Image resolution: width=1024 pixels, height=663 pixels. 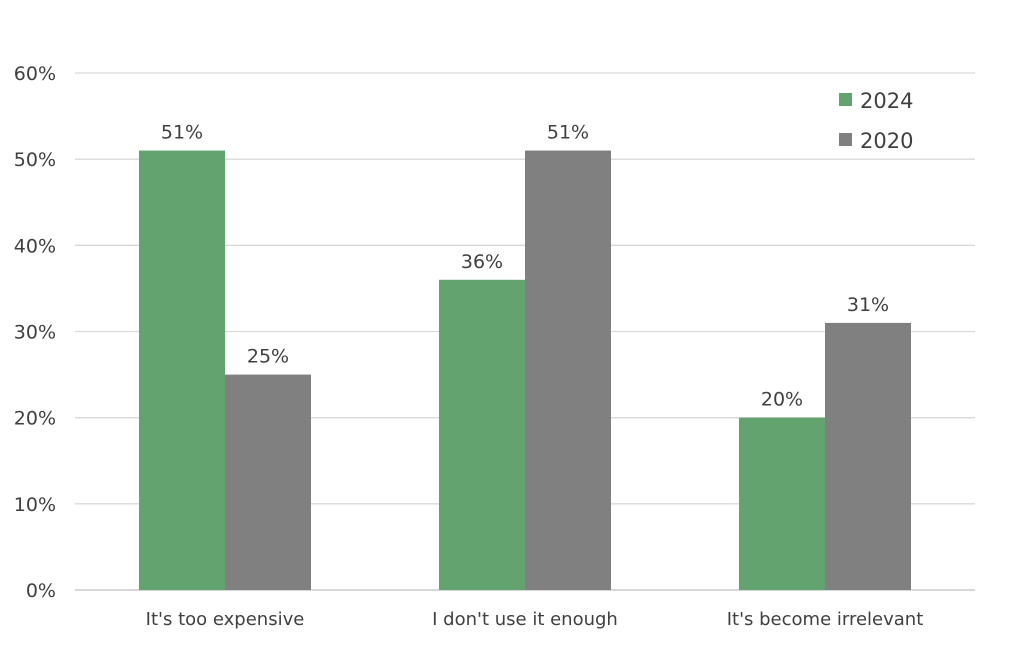 I want to click on legend-label: 2020, so click(x=886, y=141).